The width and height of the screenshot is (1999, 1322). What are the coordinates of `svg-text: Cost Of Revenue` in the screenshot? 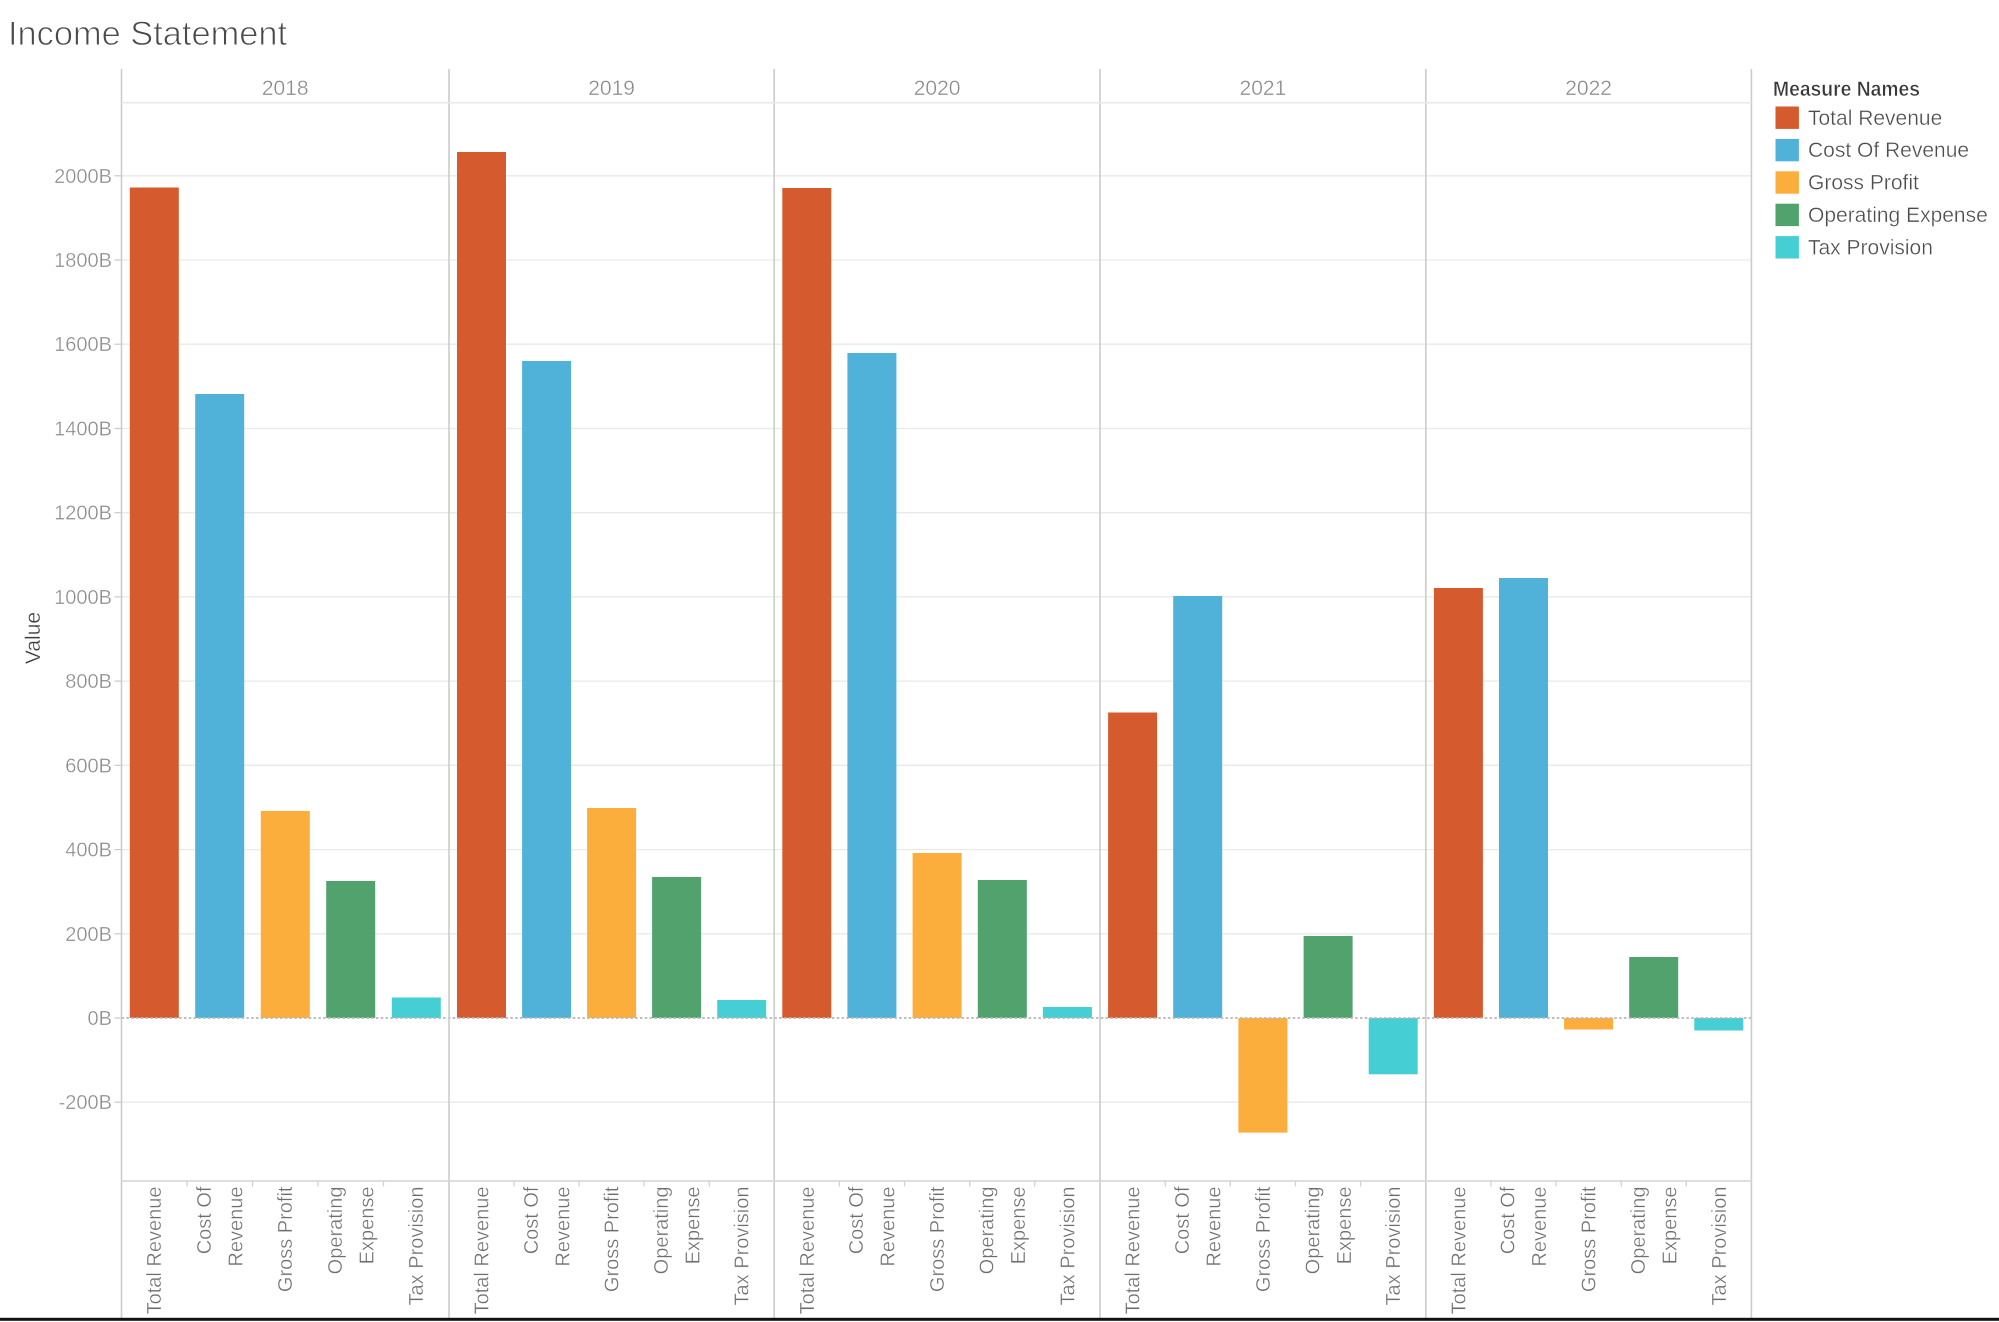 It's located at (1888, 150).